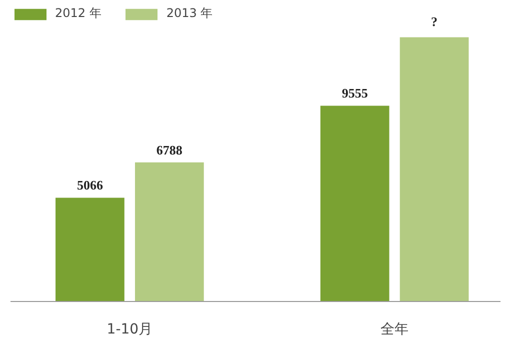 This screenshot has width=510, height=340. What do you see at coordinates (169, 150) in the screenshot?
I see `data-label: 6788` at bounding box center [169, 150].